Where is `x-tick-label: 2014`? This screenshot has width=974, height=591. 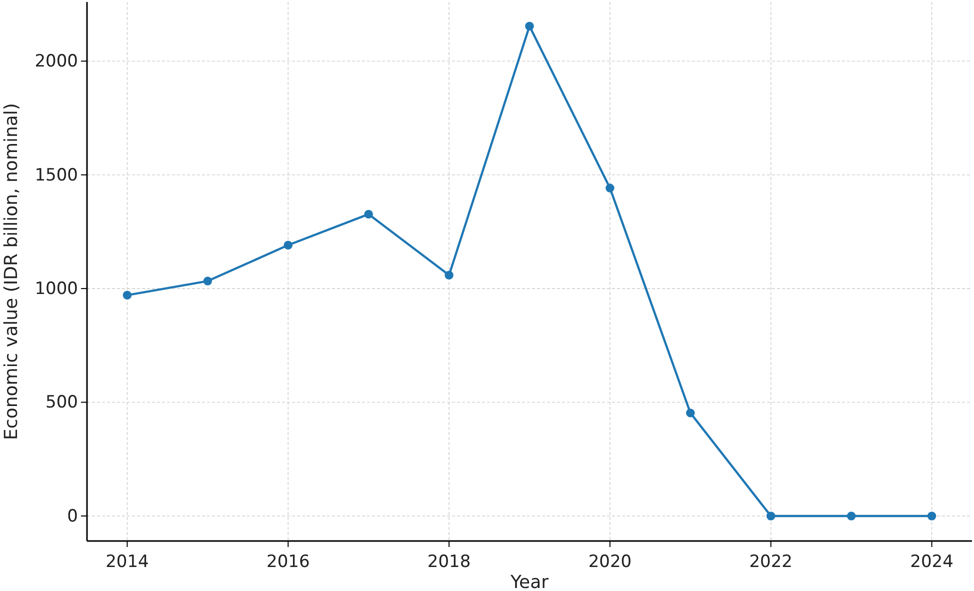
x-tick-label: 2014 is located at coordinates (127, 562).